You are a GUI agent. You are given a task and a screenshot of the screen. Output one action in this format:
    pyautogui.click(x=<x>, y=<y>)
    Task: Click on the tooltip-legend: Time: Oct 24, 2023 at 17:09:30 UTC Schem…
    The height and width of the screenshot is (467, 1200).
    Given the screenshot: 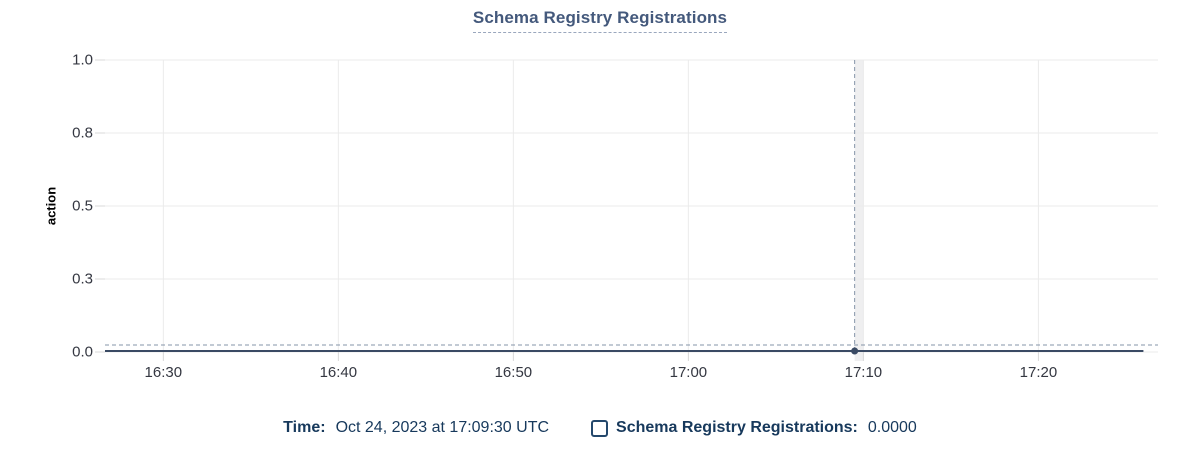 What is the action you would take?
    pyautogui.click(x=600, y=428)
    